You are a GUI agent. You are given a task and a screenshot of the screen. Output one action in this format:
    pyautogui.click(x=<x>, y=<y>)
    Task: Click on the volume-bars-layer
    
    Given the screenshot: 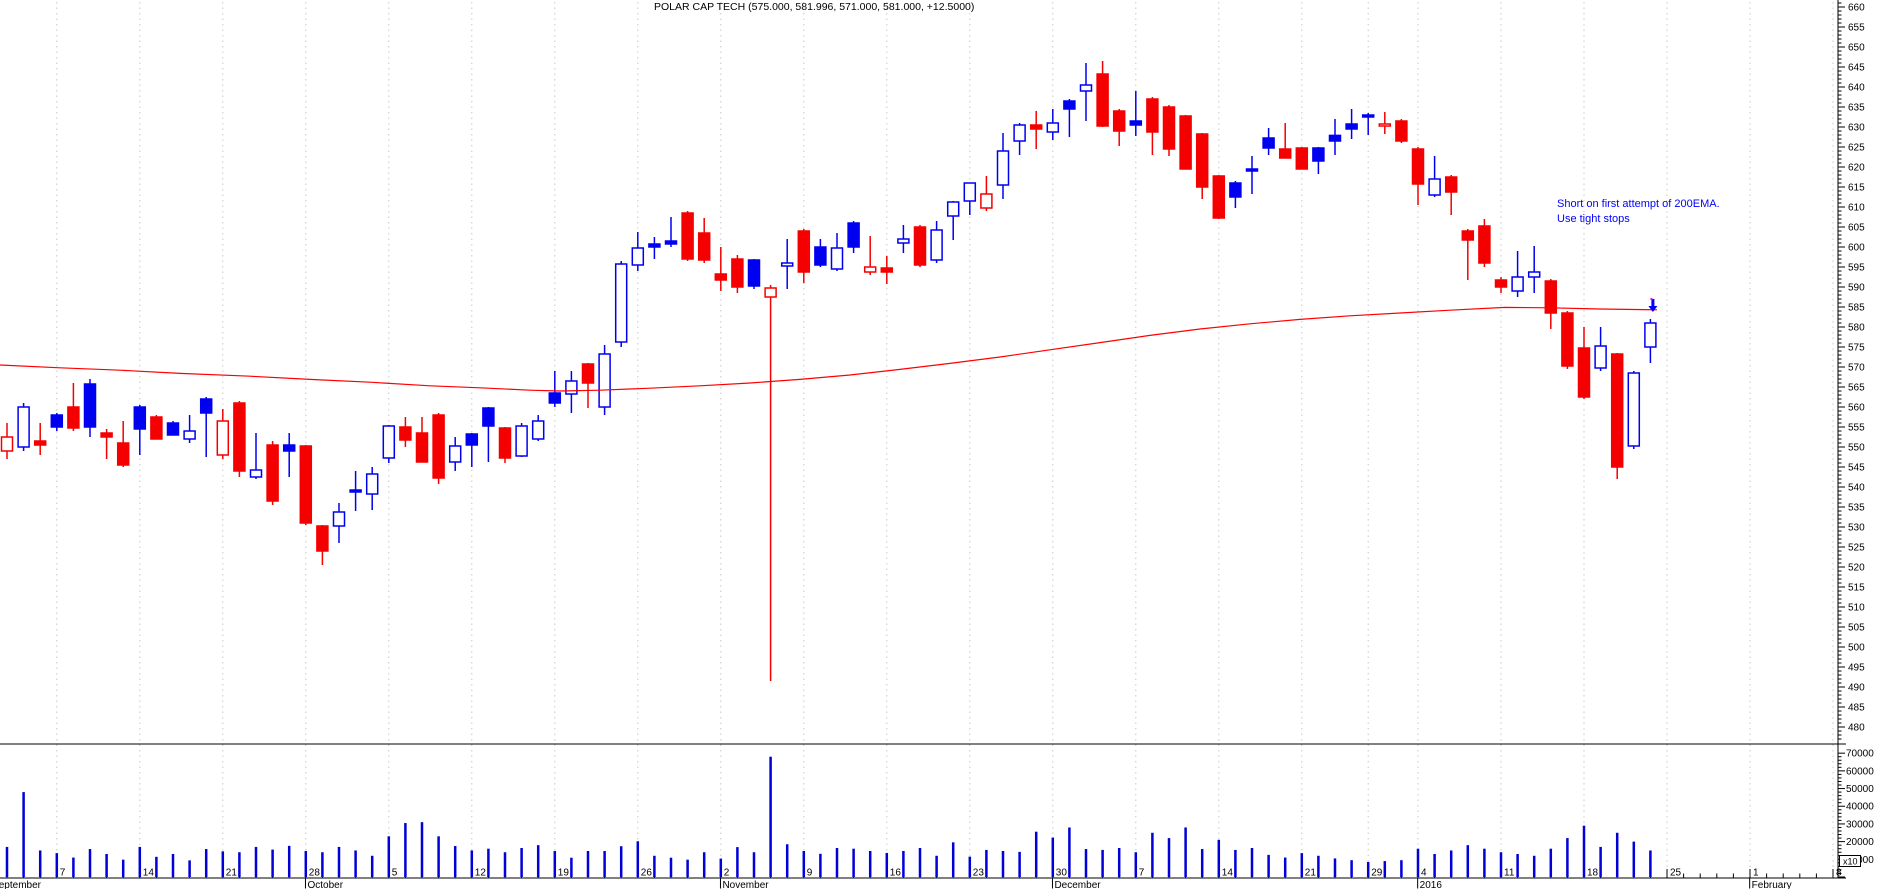 What is the action you would take?
    pyautogui.click(x=828, y=816)
    